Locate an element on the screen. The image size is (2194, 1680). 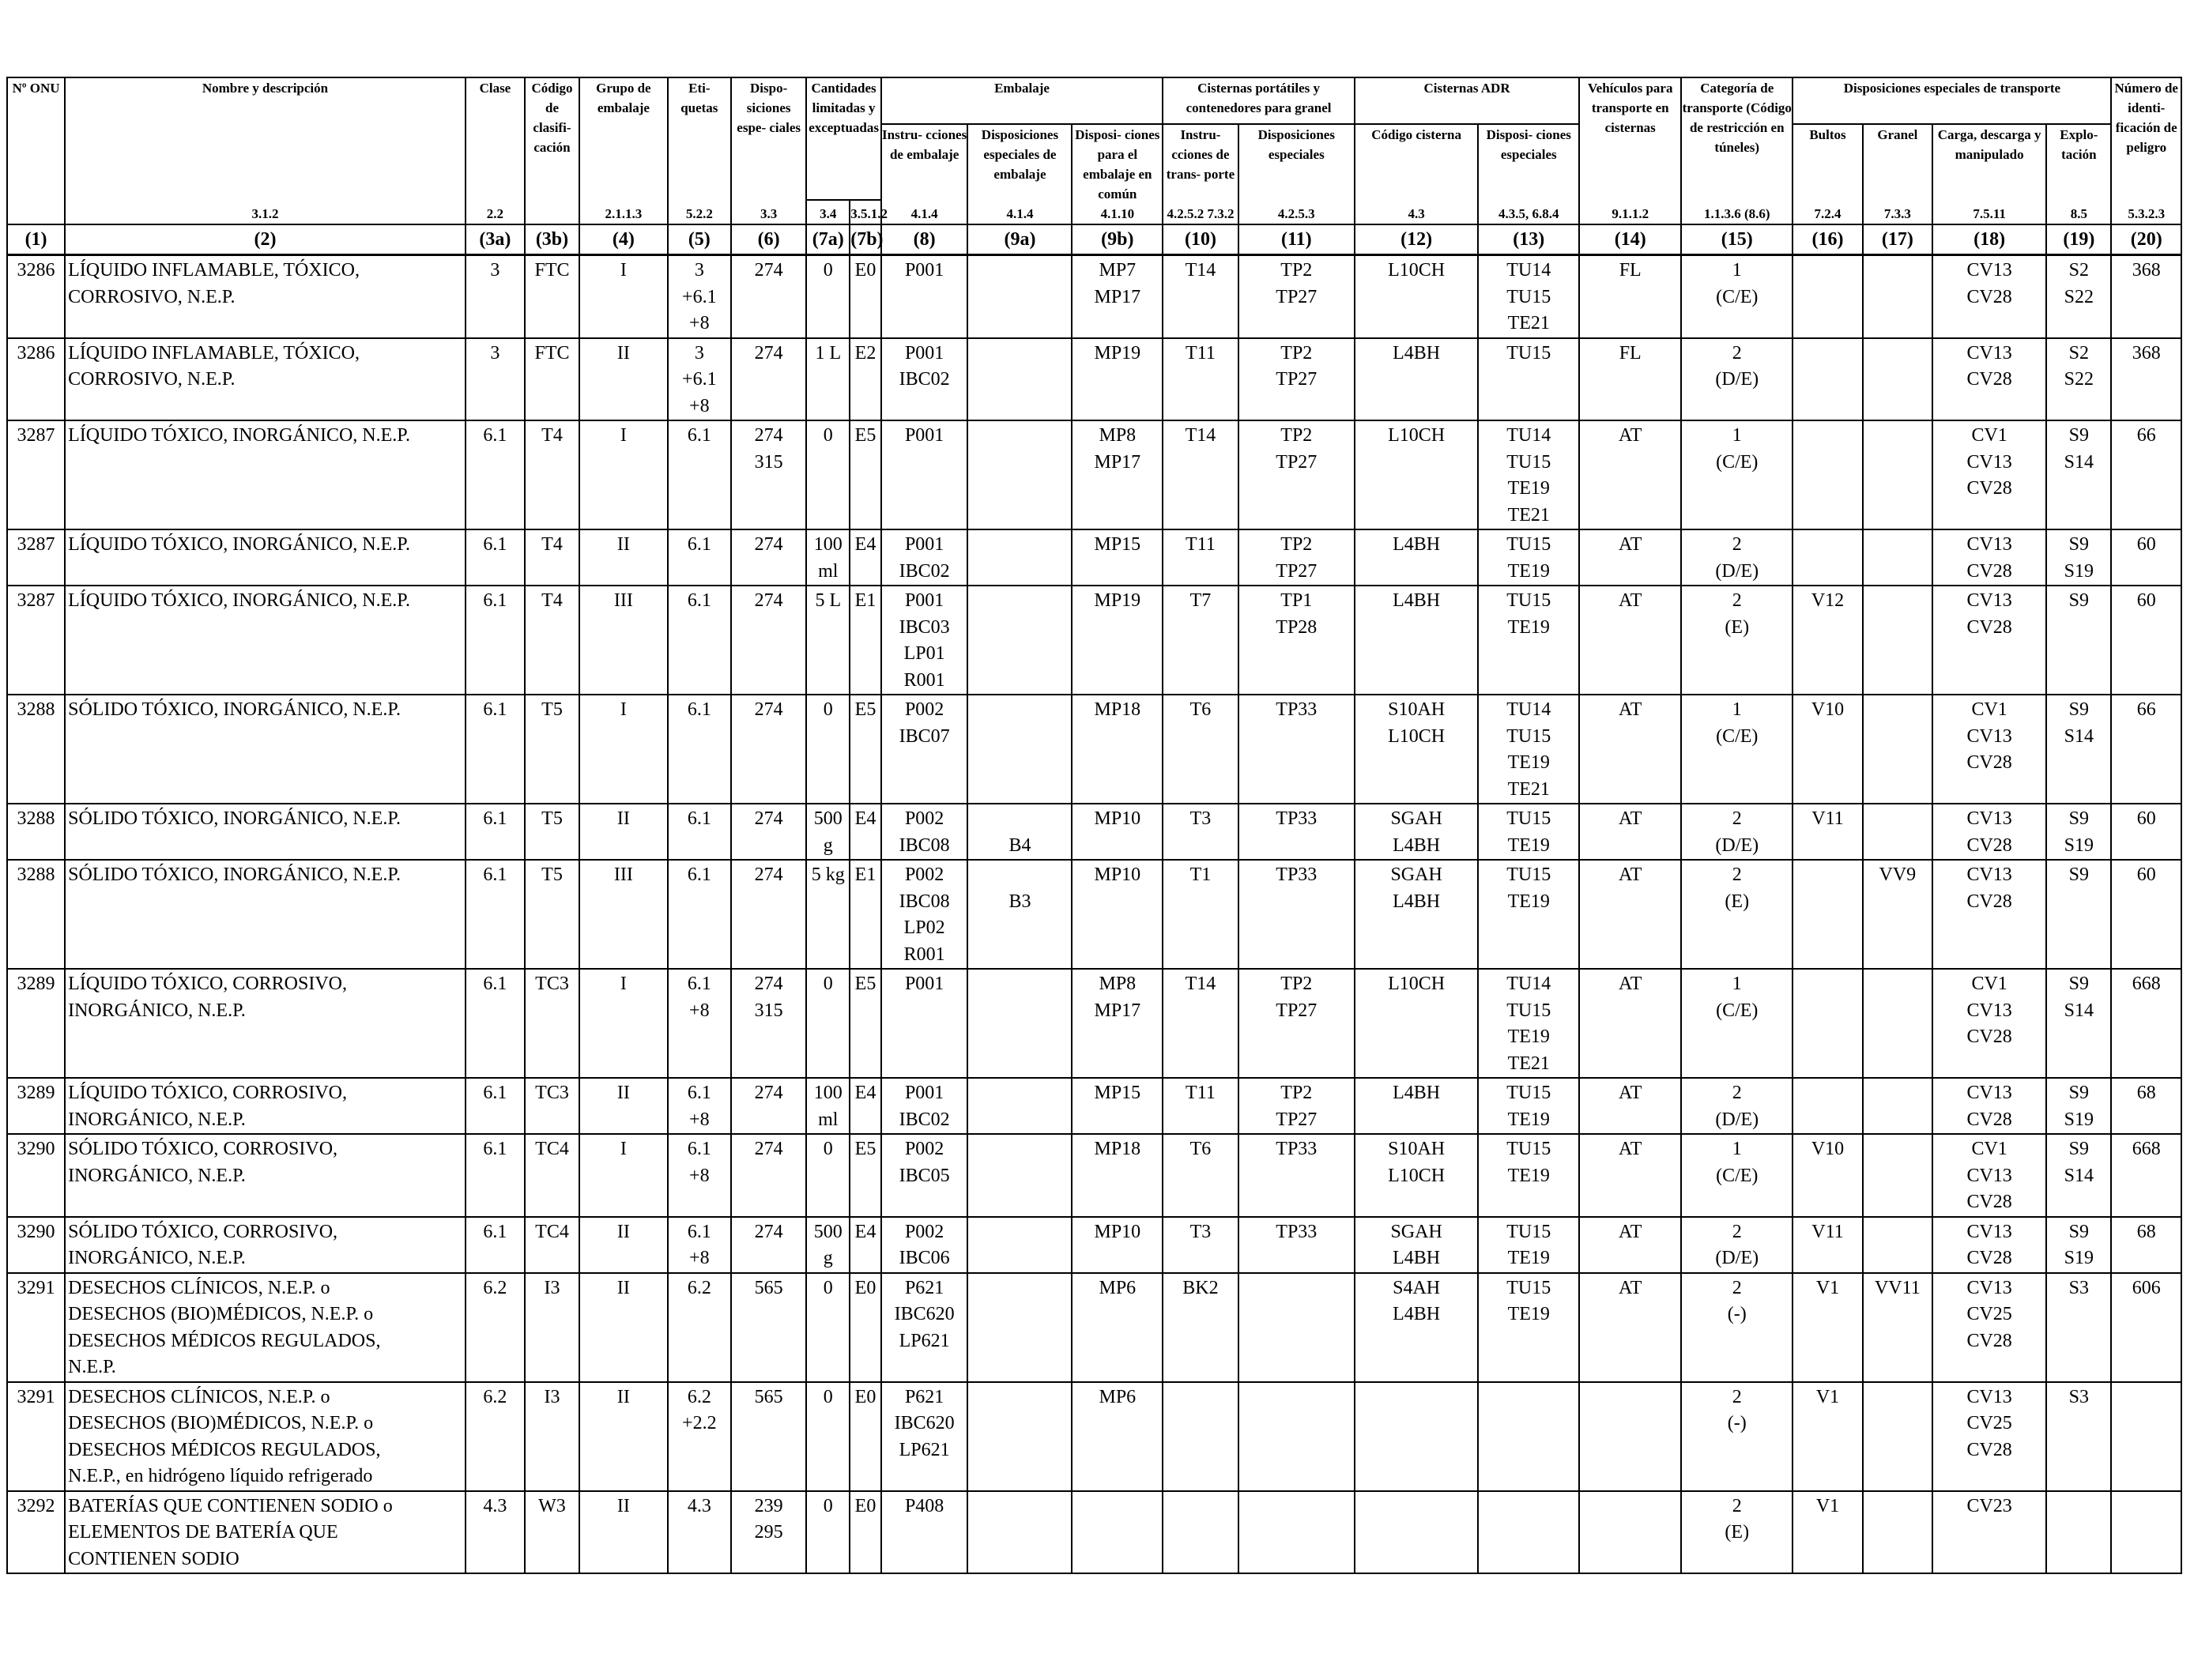
cell-line: IBC620 is located at coordinates (924, 1423).